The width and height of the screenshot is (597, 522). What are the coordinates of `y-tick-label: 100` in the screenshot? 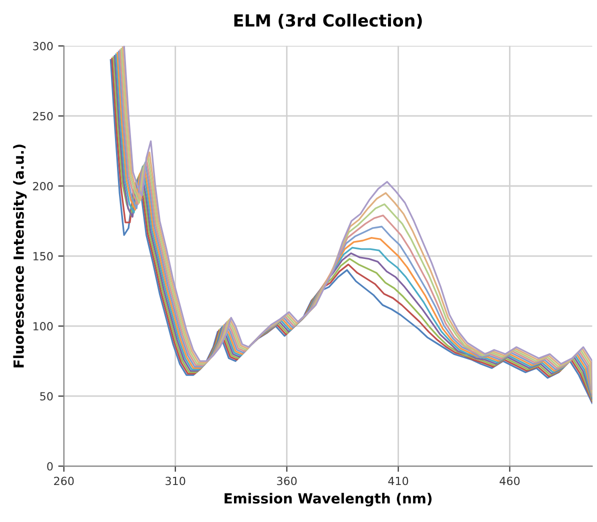 It's located at (43, 326).